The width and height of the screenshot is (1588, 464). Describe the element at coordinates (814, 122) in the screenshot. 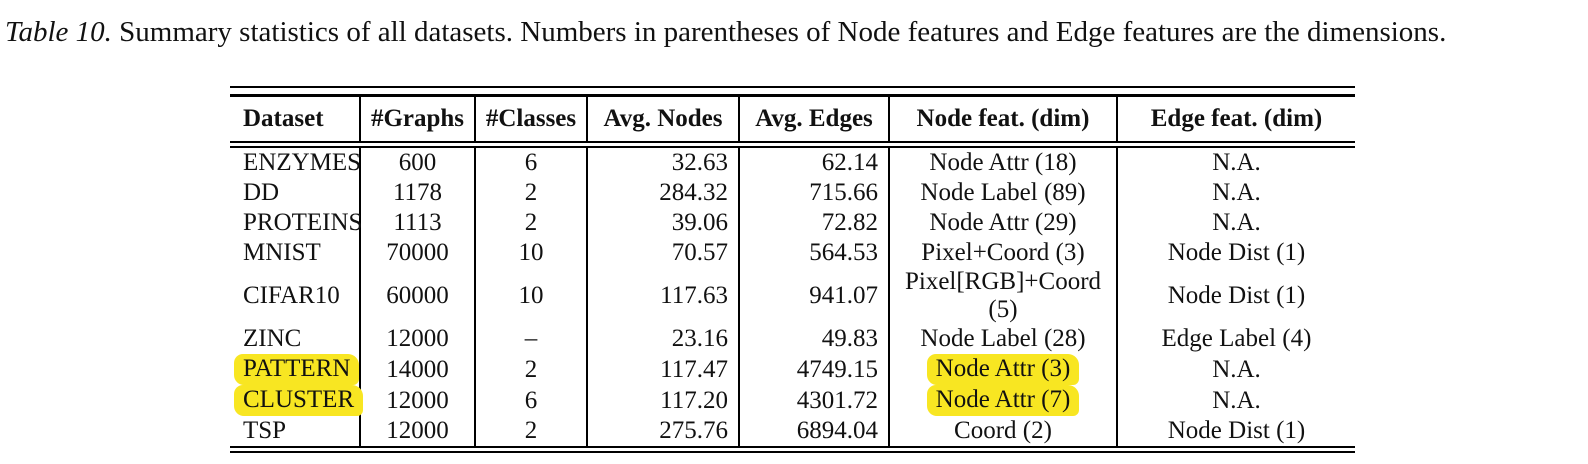

I see `col-header-avg-edges: Avg. Edges` at that location.